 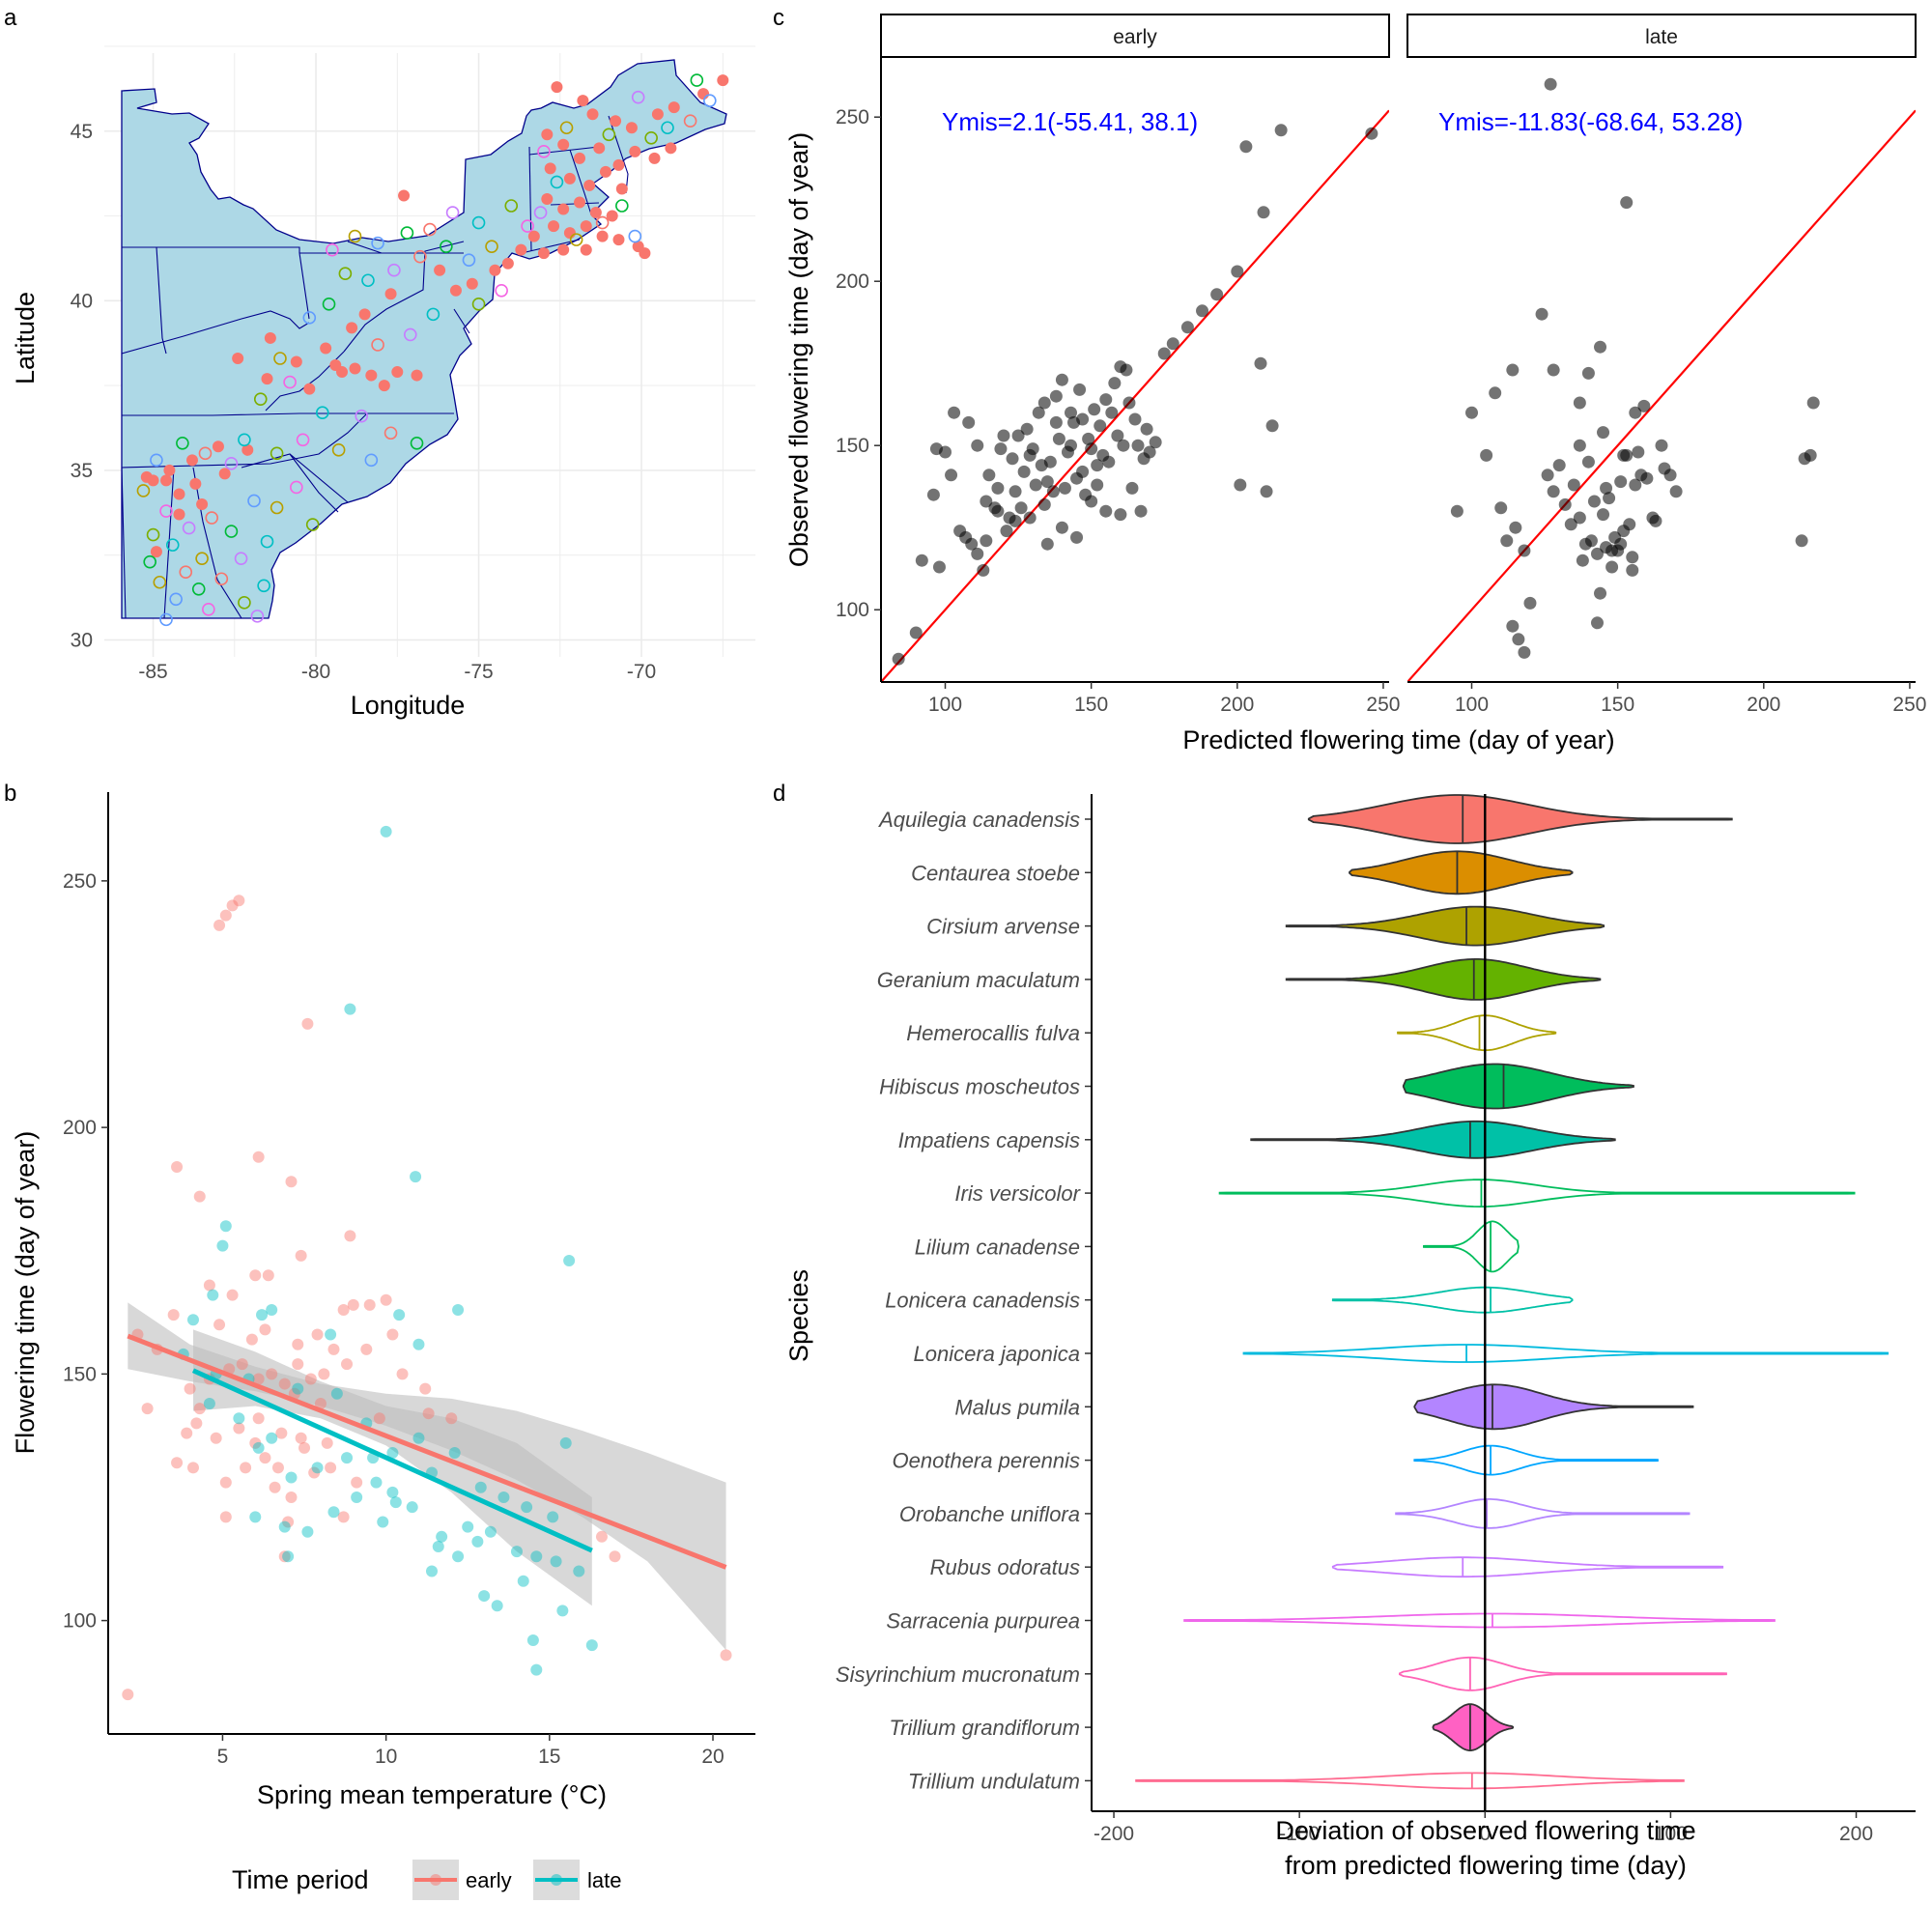 What do you see at coordinates (1217, 1246) in the screenshot?
I see `violin-lilium-canadense: Lilium canadense` at bounding box center [1217, 1246].